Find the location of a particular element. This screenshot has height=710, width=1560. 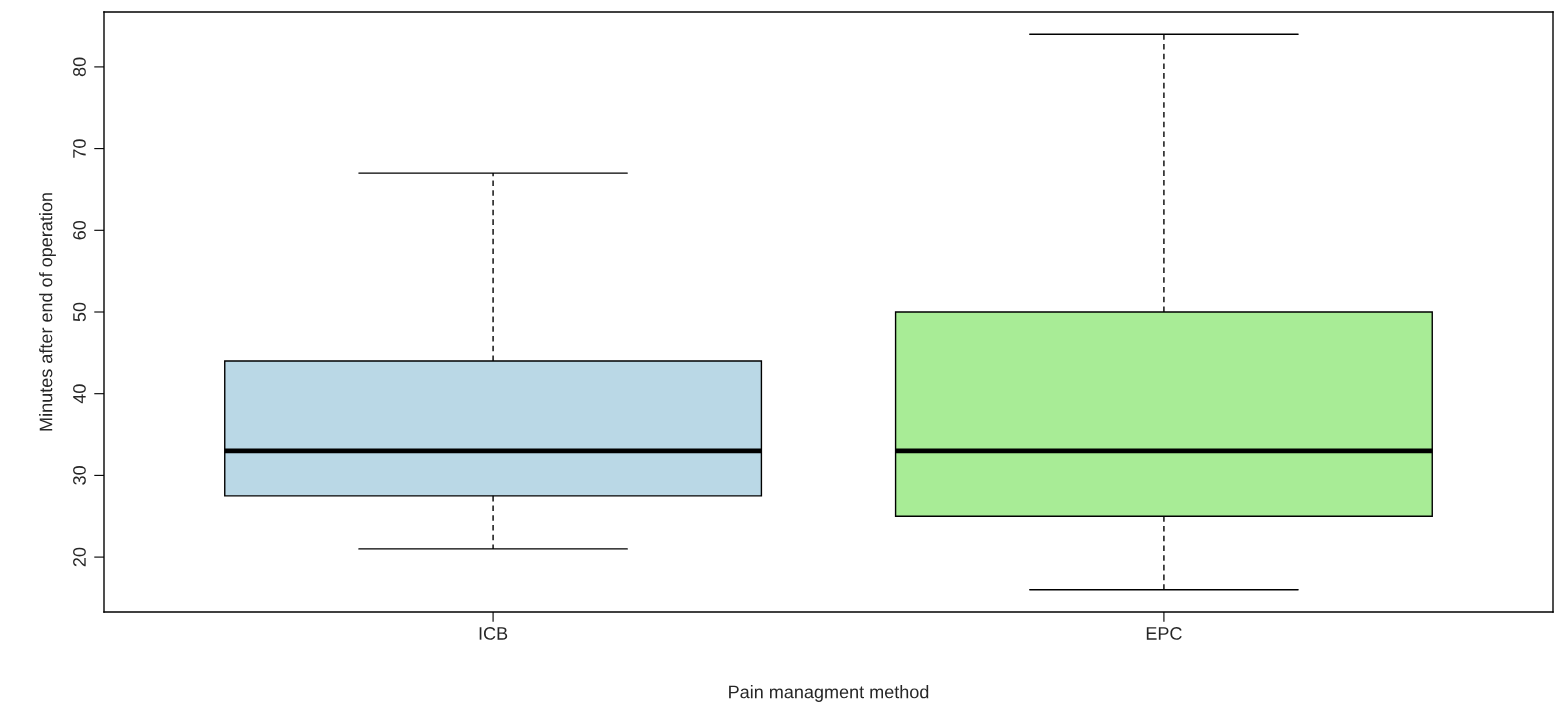

x-tick-label: EPC is located at coordinates (1164, 633).